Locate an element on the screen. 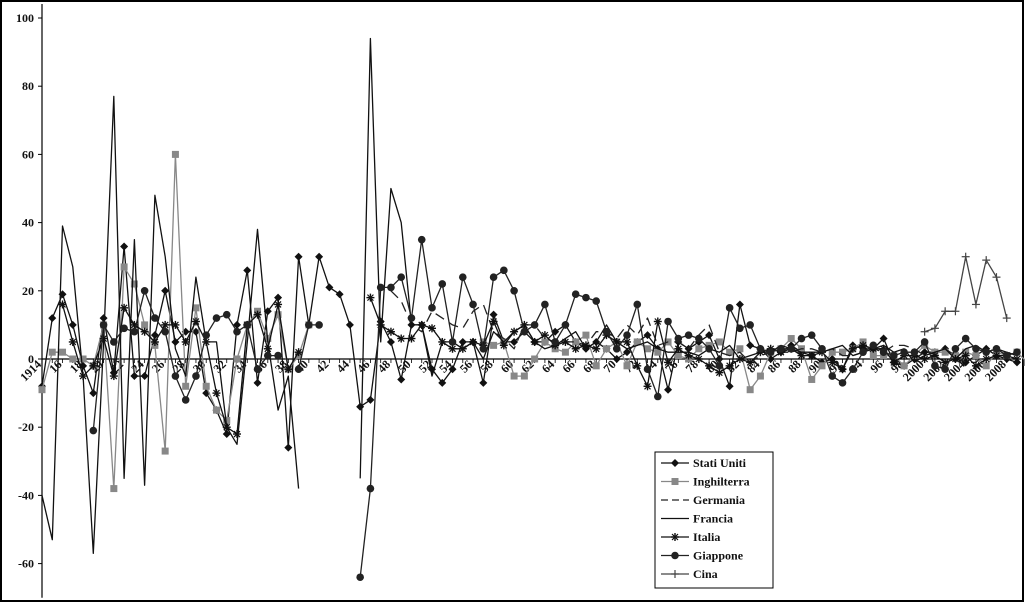 This screenshot has height=603, width=1025. y-tick-label: 20 is located at coordinates (28, 291).